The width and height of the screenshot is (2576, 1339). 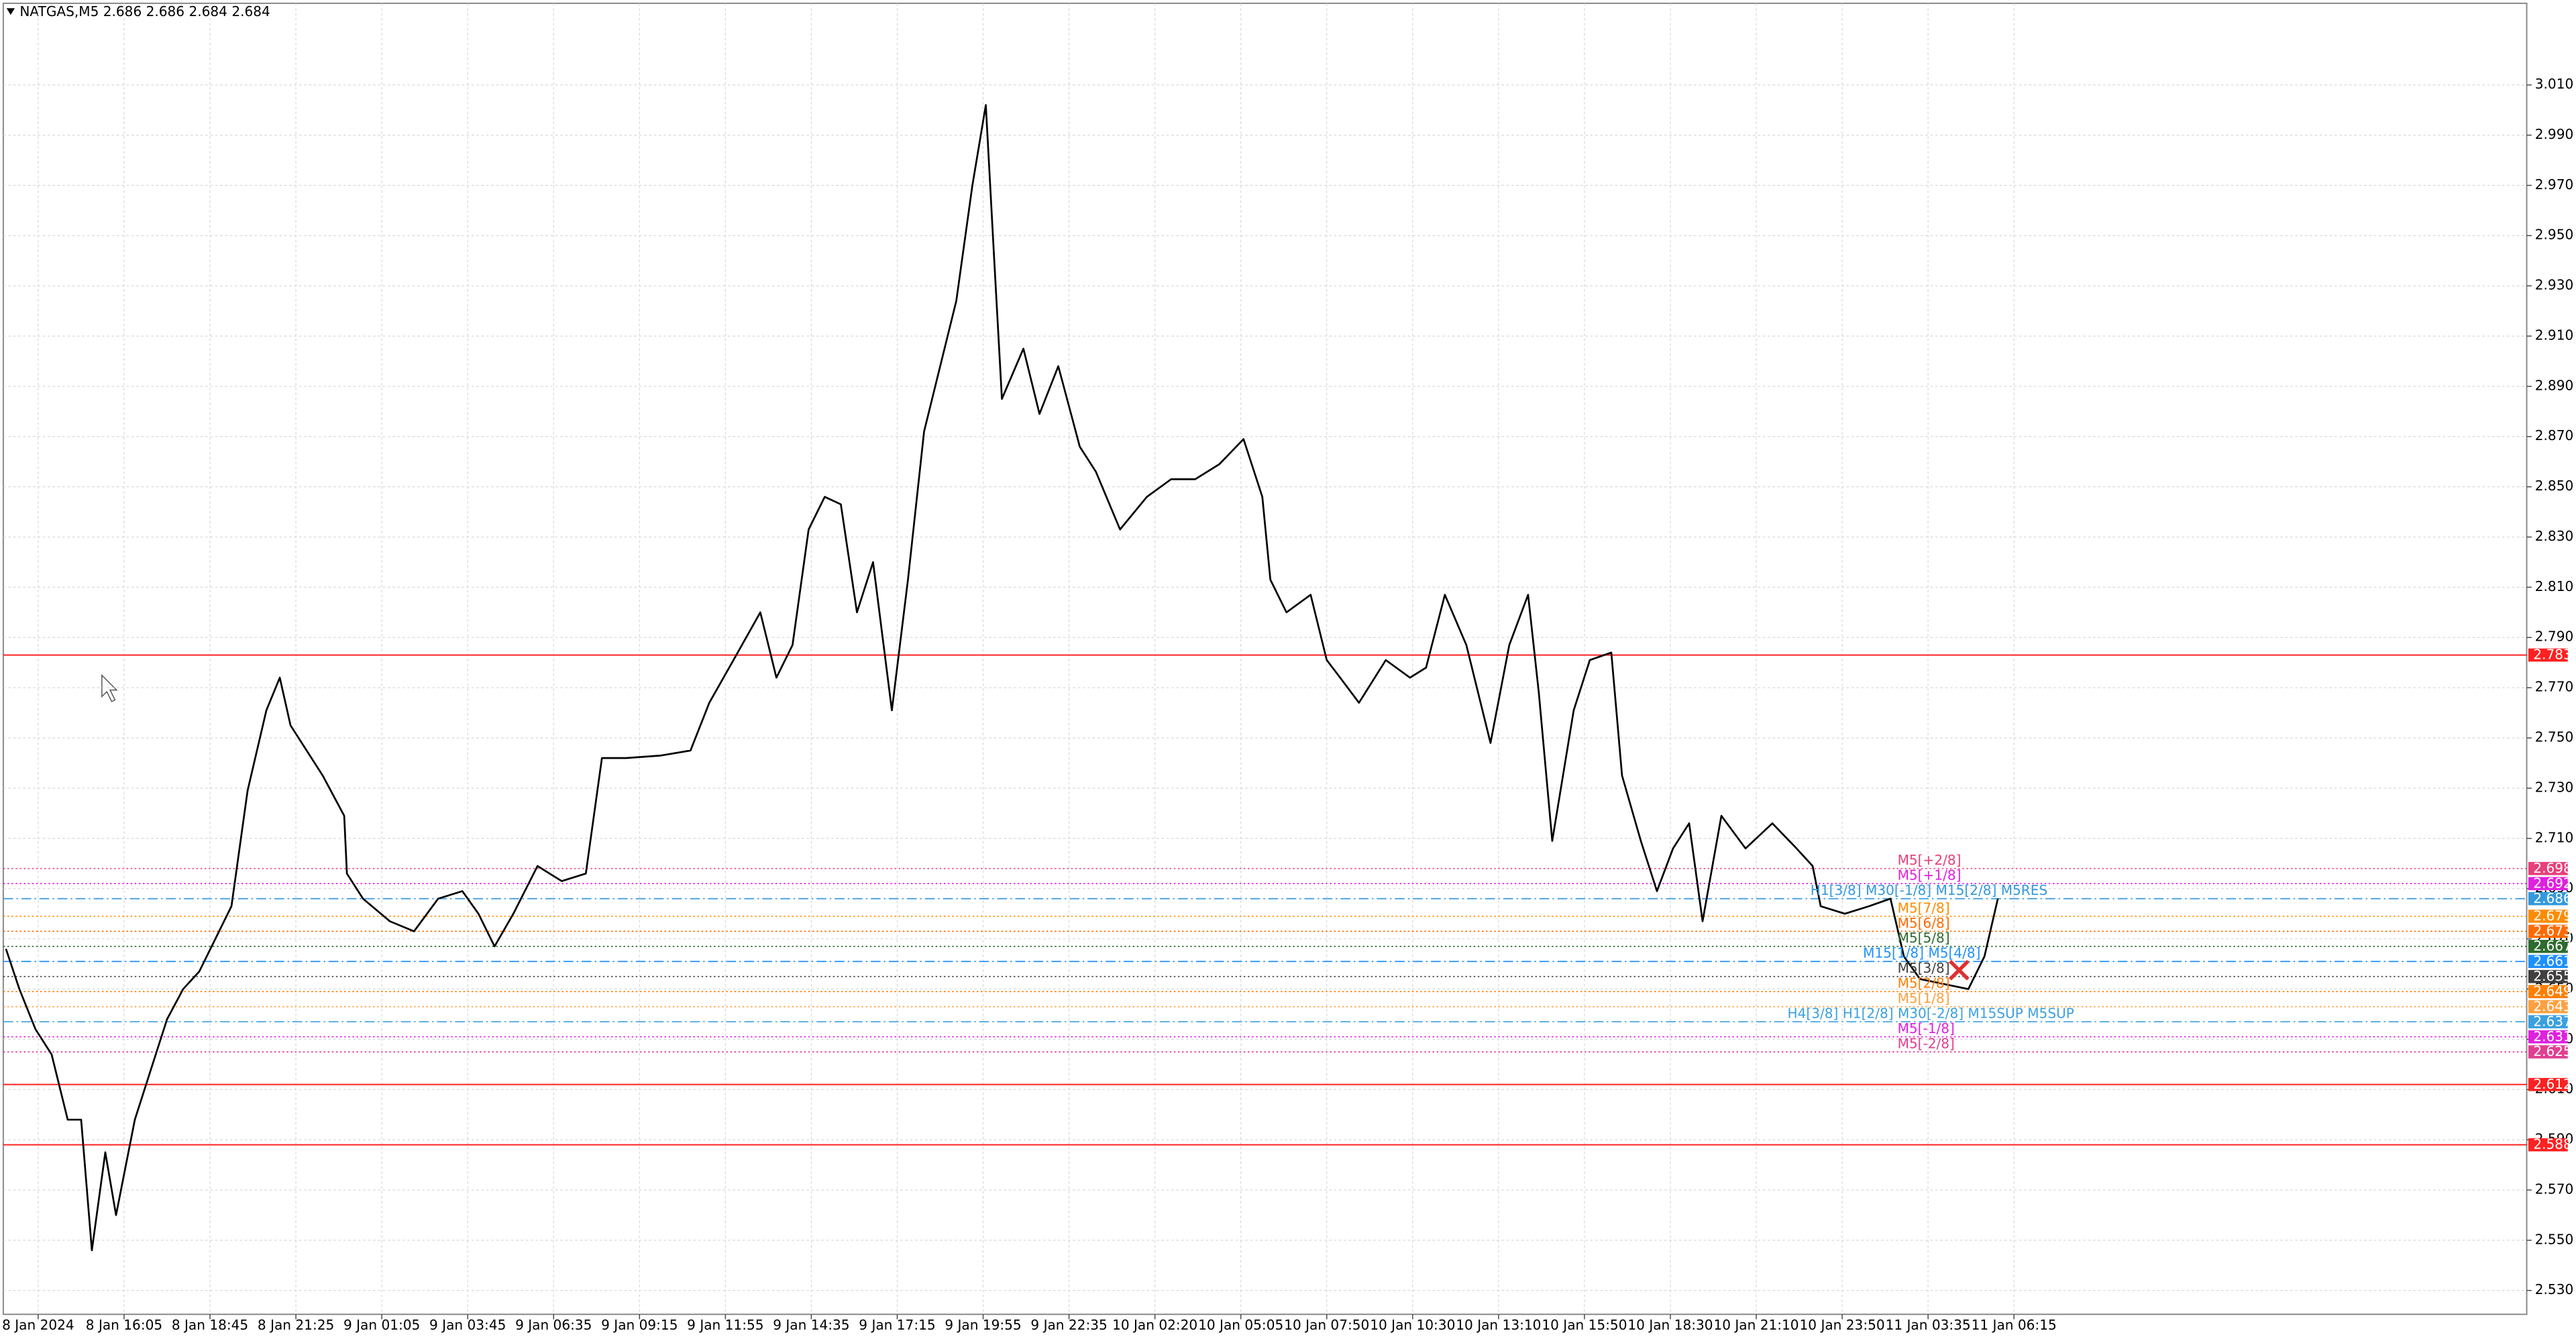 I want to click on level-annotation: M5[6/8], so click(x=1924, y=923).